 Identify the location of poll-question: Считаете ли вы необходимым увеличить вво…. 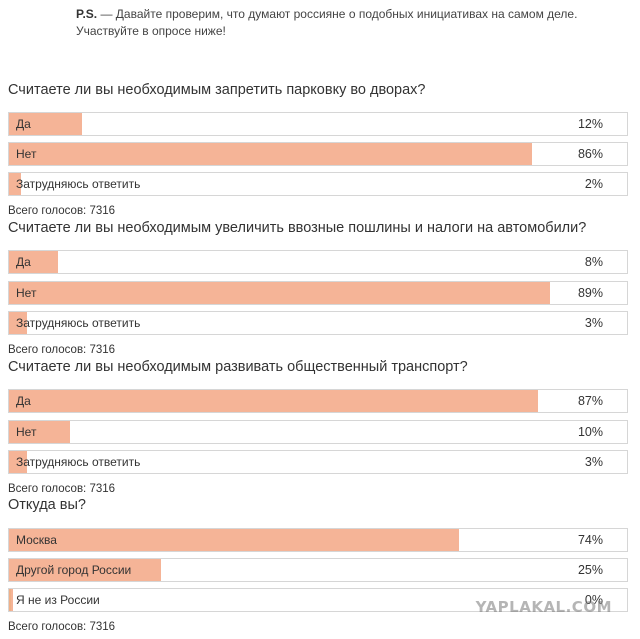
(297, 228).